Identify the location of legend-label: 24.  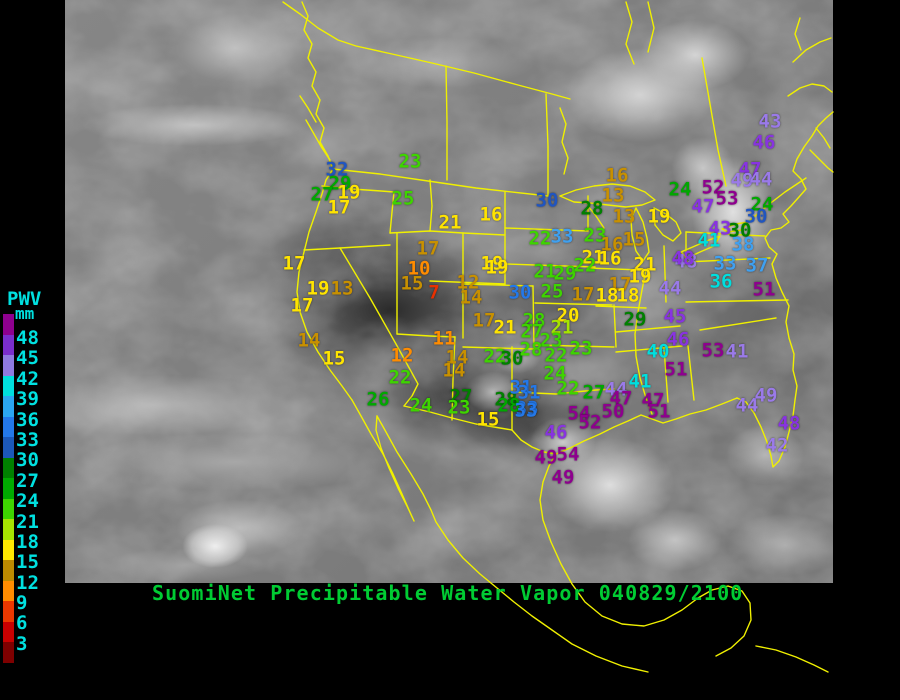
(27, 501).